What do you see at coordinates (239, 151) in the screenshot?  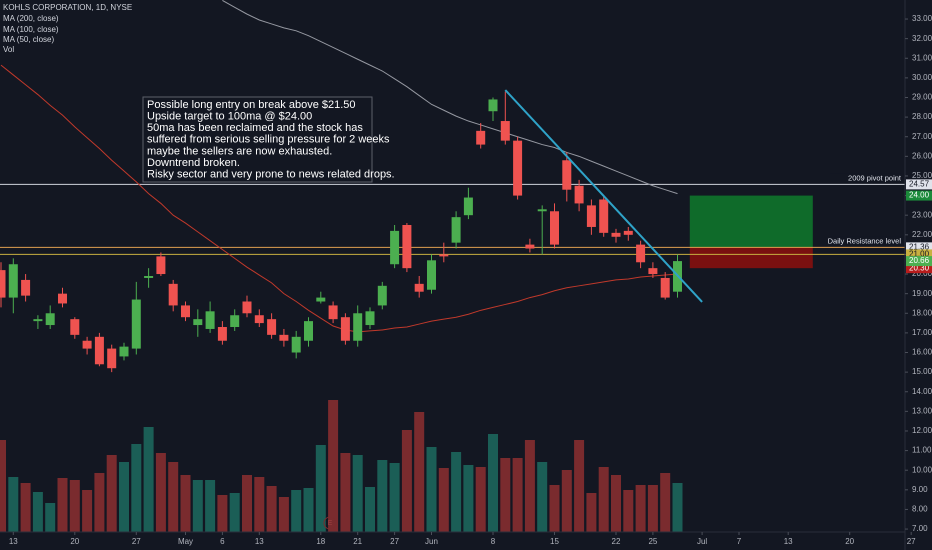 I see `annotation-line: maybe the sellers are now exhausted.` at bounding box center [239, 151].